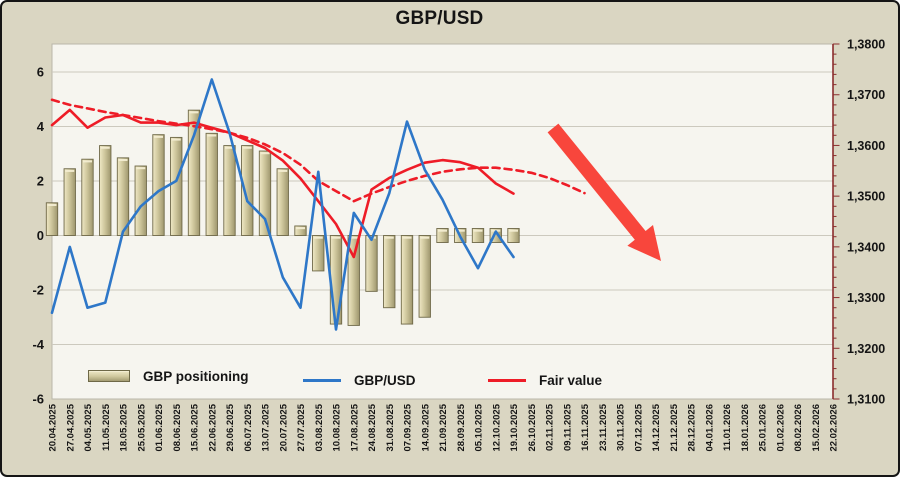  What do you see at coordinates (52, 219) in the screenshot?
I see `bar-20.04.2025` at bounding box center [52, 219].